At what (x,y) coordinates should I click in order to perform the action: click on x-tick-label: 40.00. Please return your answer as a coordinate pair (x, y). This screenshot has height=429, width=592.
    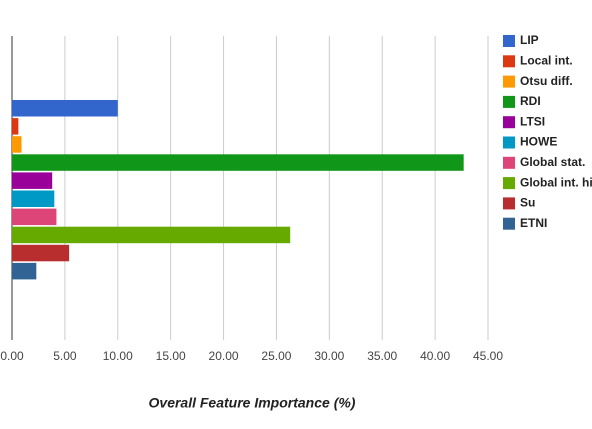
    Looking at the image, I should click on (435, 356).